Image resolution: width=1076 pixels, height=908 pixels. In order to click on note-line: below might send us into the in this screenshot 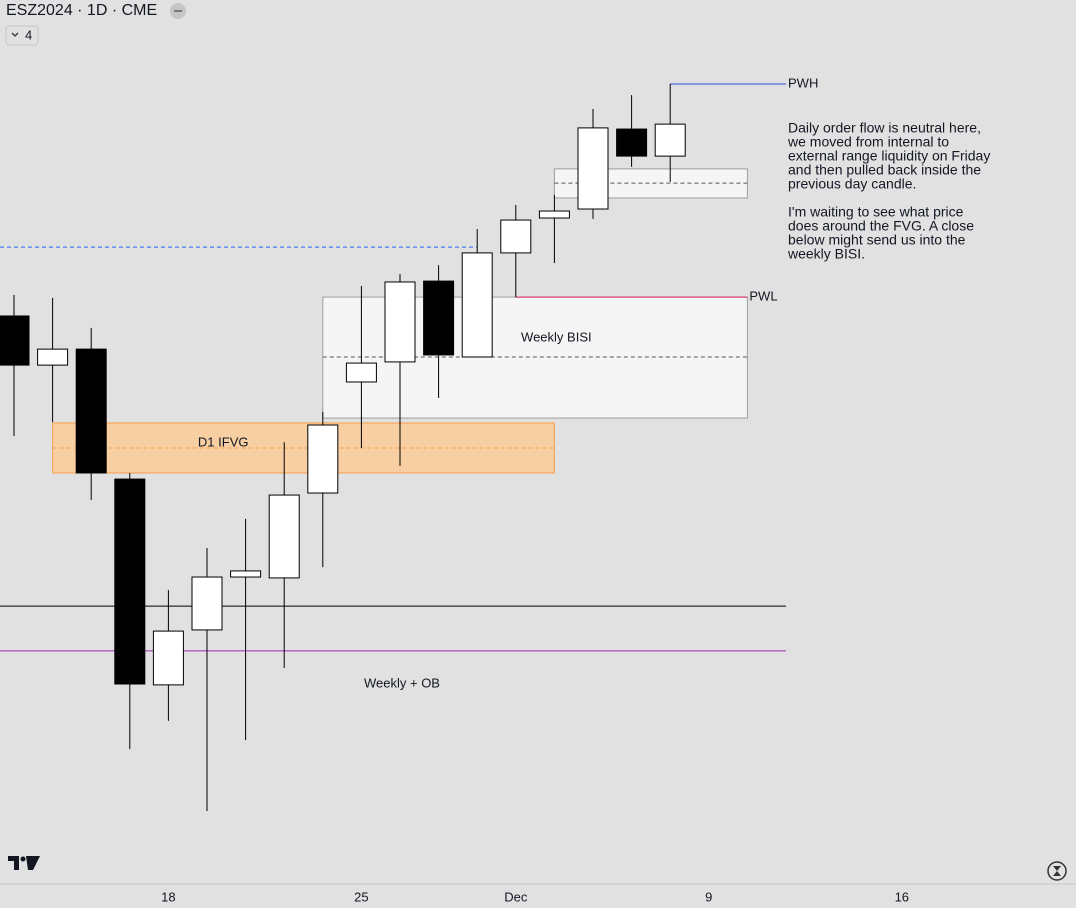, I will do `click(877, 240)`.